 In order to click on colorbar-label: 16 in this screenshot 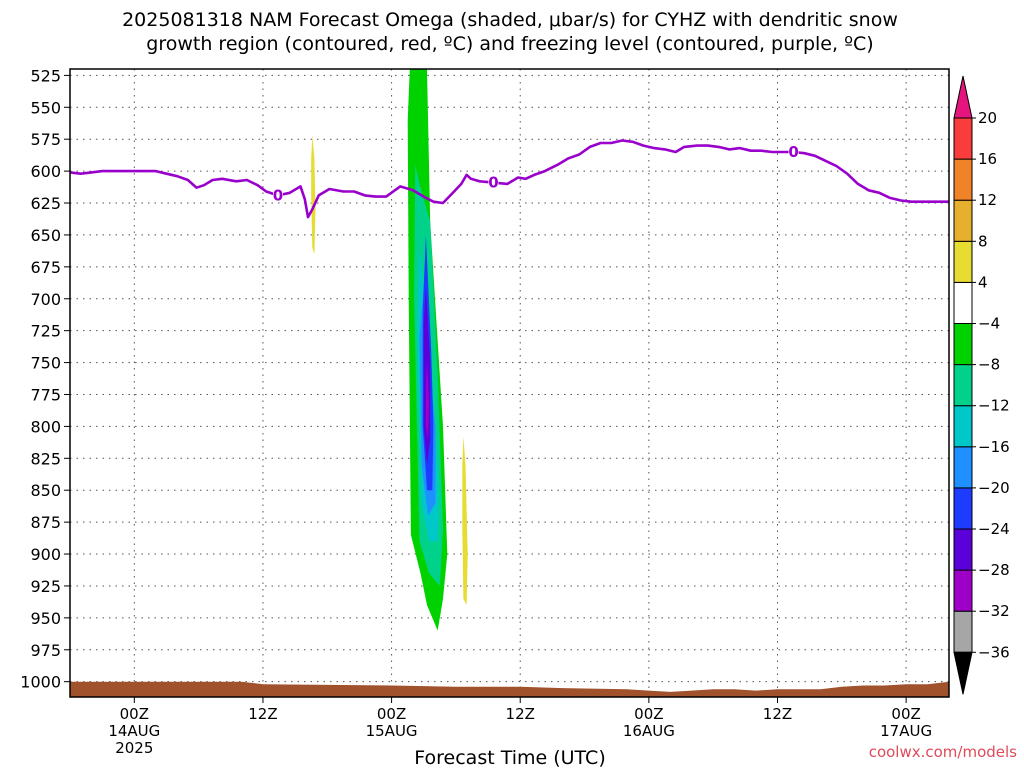, I will do `click(987, 159)`.